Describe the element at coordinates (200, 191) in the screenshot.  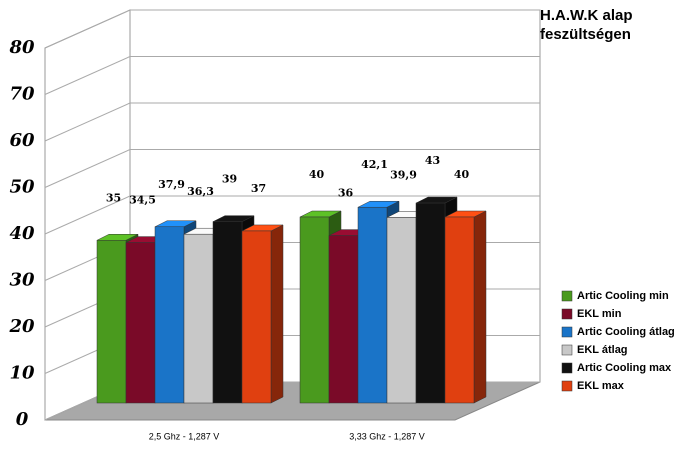
I see `data-label: 36,3` at that location.